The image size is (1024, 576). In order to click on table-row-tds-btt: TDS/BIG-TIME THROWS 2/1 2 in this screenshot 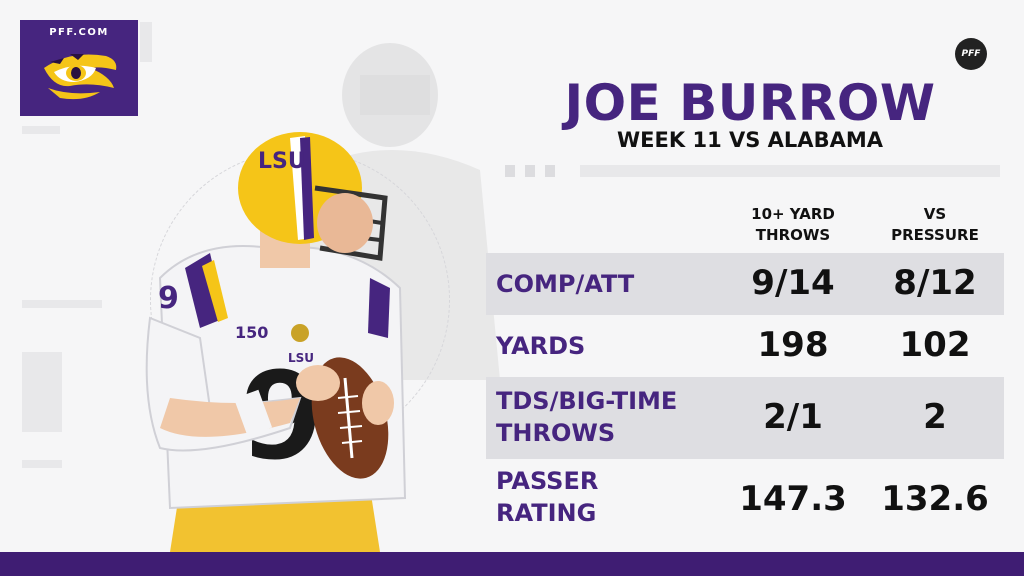, I will do `click(745, 418)`.